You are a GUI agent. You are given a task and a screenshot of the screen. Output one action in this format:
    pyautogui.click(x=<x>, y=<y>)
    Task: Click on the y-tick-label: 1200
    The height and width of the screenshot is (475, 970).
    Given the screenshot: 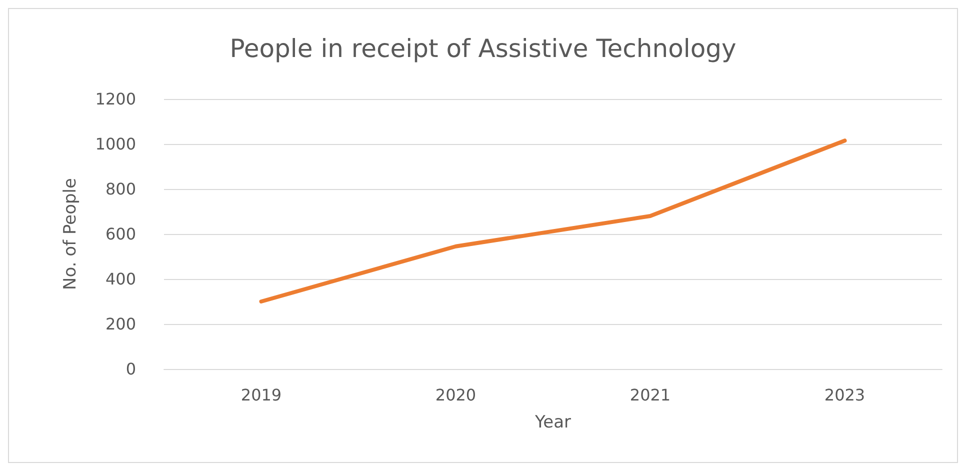 What is the action you would take?
    pyautogui.click(x=115, y=99)
    